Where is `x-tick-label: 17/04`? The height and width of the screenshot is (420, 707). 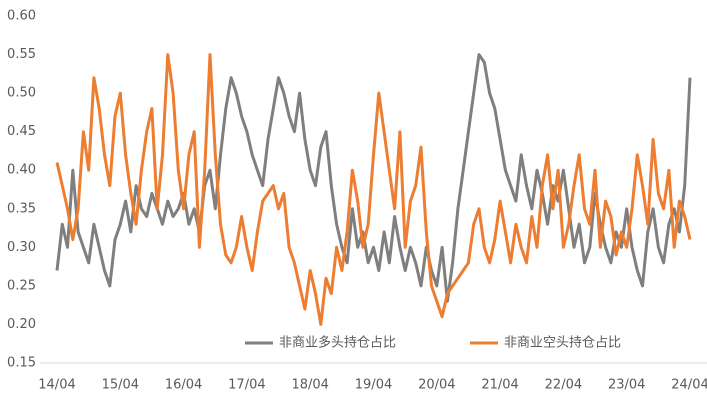 x-tick-label: 17/04 is located at coordinates (246, 385).